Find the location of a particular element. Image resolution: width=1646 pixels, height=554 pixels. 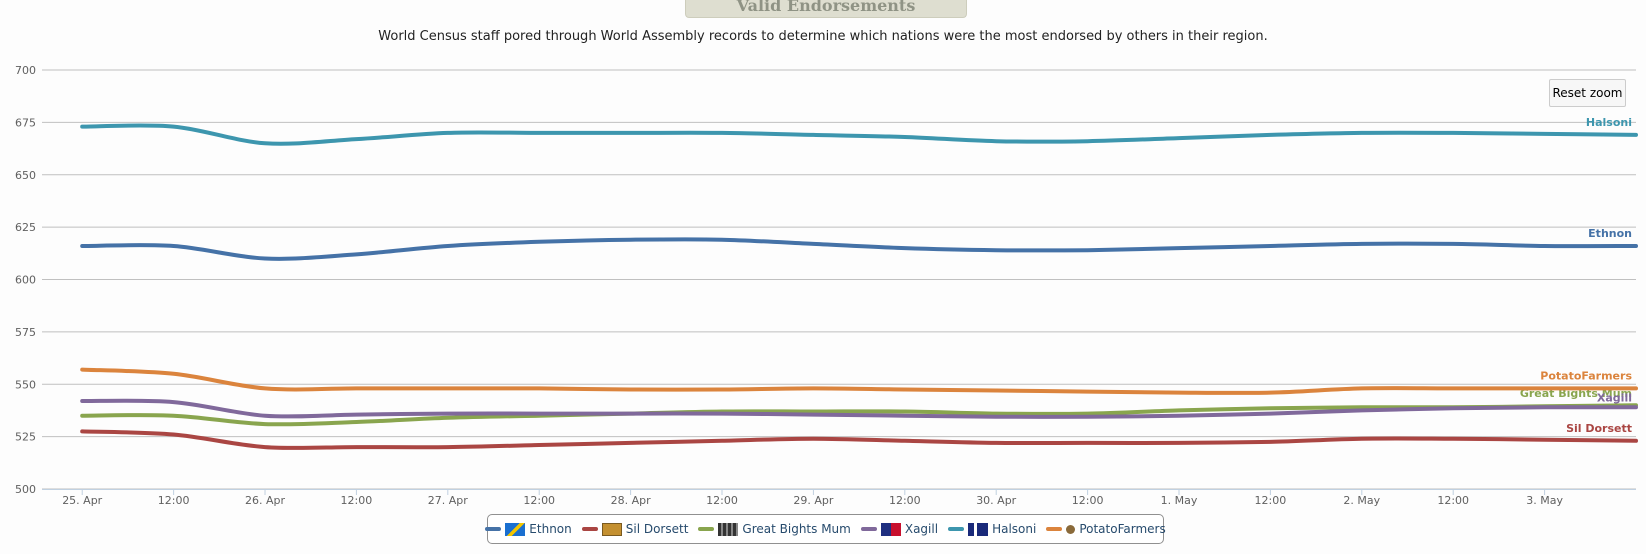

y-tick-label: 600 is located at coordinates (25, 280).